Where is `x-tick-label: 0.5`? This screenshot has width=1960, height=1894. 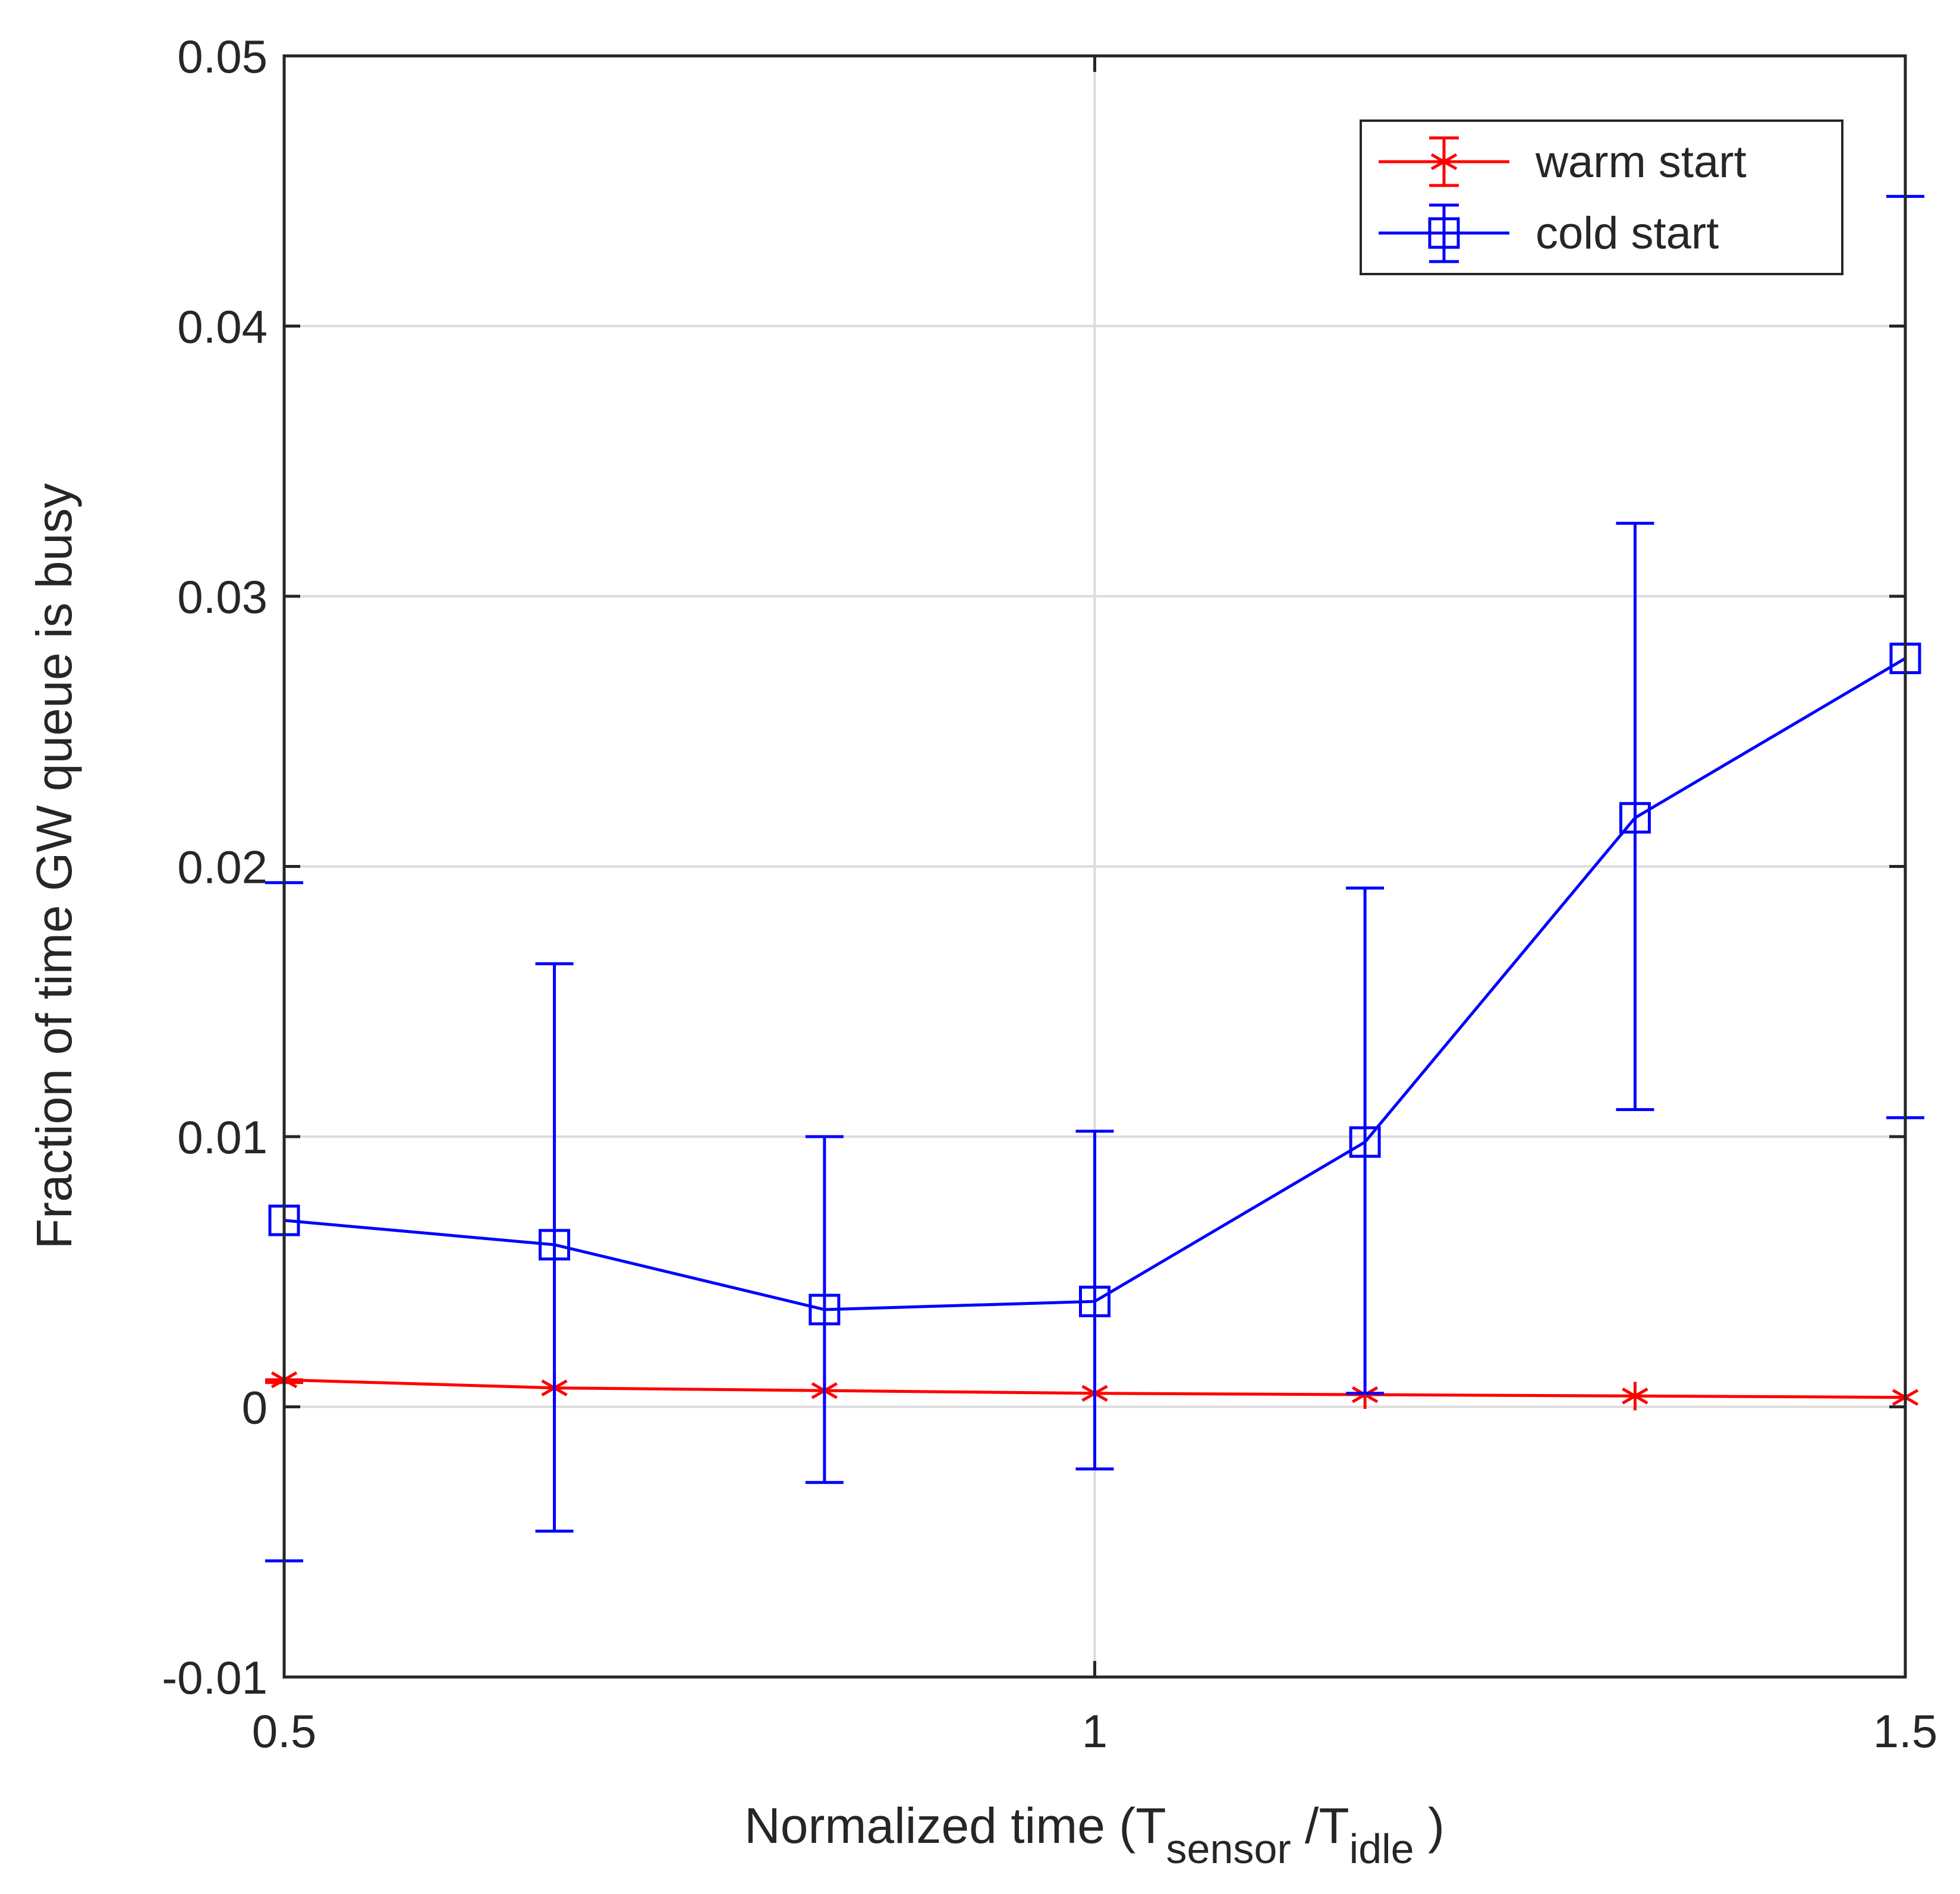
x-tick-label: 0.5 is located at coordinates (284, 1731).